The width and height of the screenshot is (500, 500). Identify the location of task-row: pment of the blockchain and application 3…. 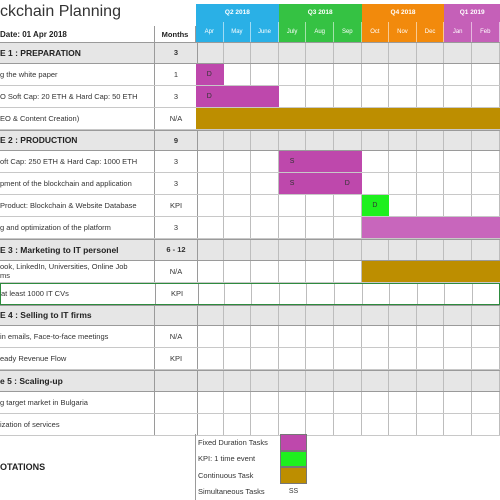
(250, 184).